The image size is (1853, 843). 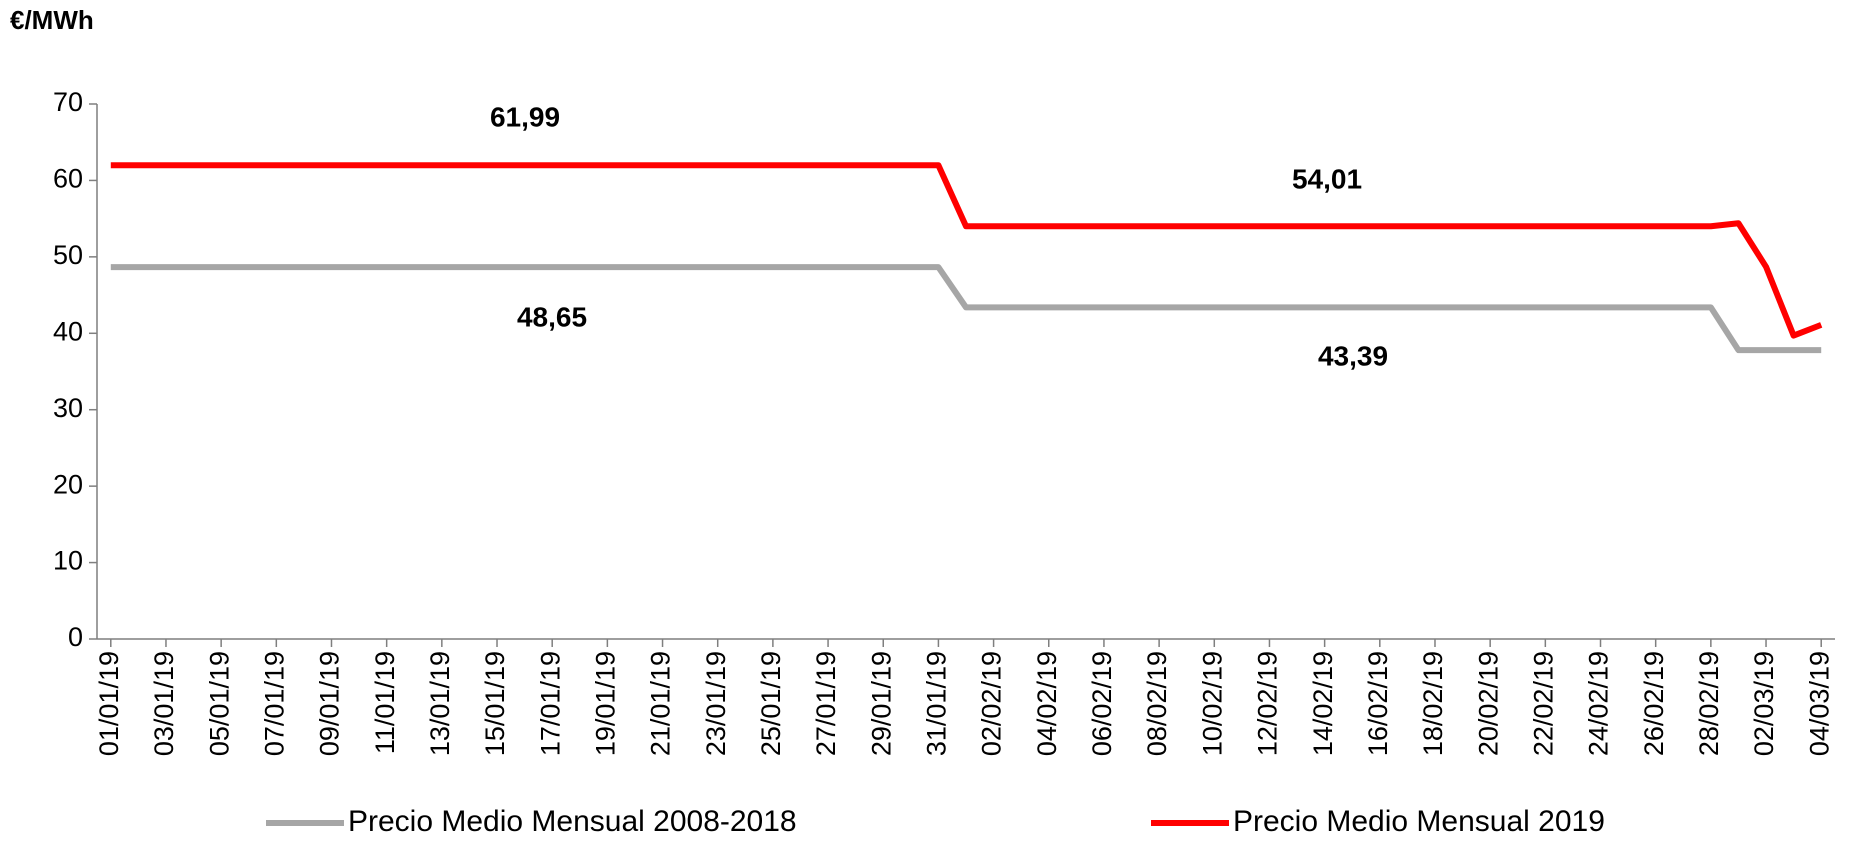 What do you see at coordinates (1433, 703) in the screenshot?
I see `x-tick-label: 18/02/19` at bounding box center [1433, 703].